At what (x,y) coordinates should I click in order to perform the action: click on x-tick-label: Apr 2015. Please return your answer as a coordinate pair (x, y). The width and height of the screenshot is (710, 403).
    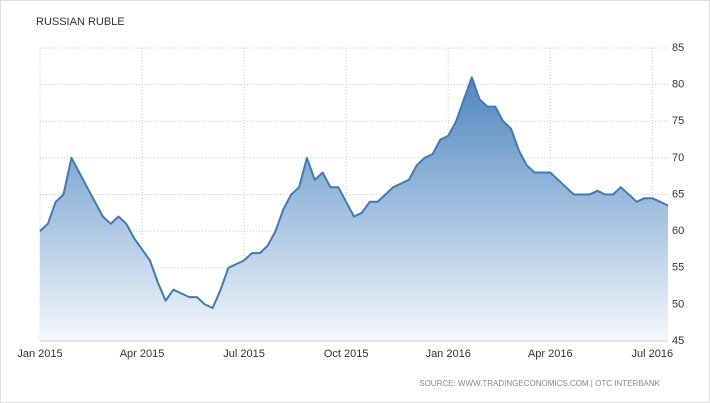
    Looking at the image, I should click on (142, 354).